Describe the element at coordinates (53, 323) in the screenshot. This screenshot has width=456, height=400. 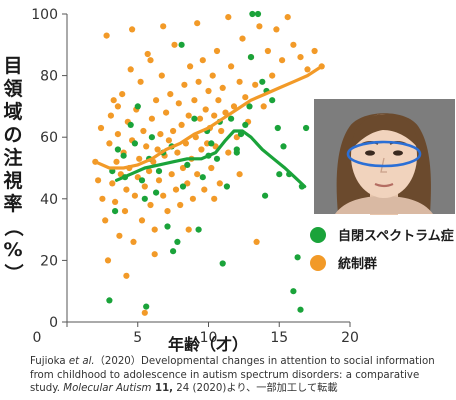
I see `y-tick-label: 0` at that location.